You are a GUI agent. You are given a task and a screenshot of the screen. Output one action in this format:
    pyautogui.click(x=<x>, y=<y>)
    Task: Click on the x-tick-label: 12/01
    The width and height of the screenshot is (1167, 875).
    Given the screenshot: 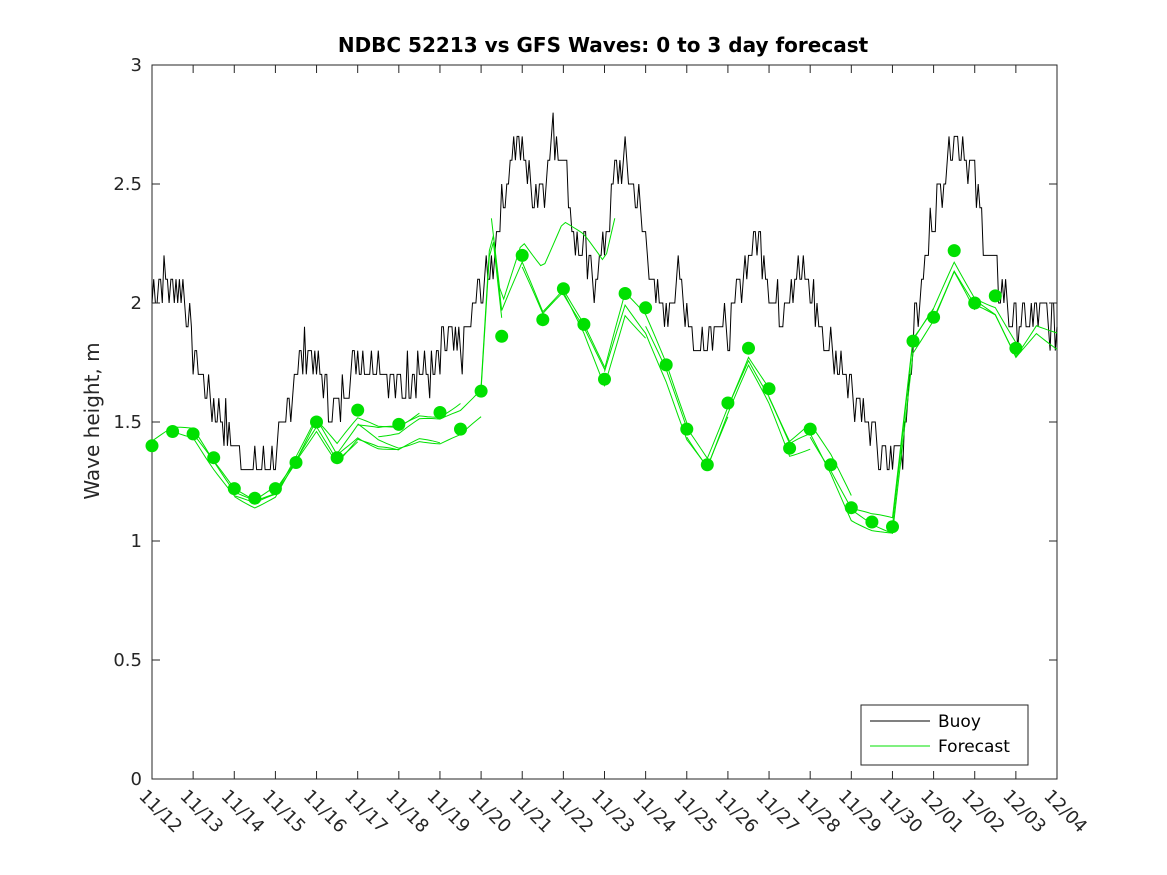 What is the action you would take?
    pyautogui.click(x=942, y=812)
    